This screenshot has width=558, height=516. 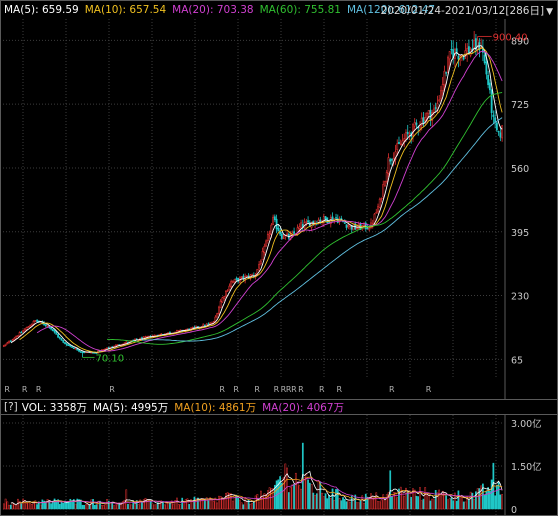 What do you see at coordinates (467, 10) in the screenshot?
I see `date-range-selector: 2020/01/24-2021/03/12[286日] ▼` at bounding box center [467, 10].